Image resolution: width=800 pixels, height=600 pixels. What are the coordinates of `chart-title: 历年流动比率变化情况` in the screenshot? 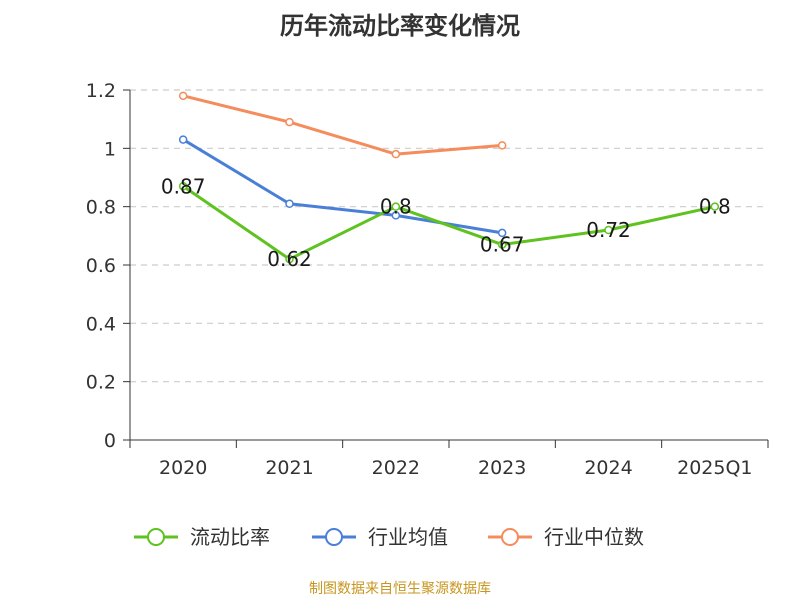 It's located at (400, 26).